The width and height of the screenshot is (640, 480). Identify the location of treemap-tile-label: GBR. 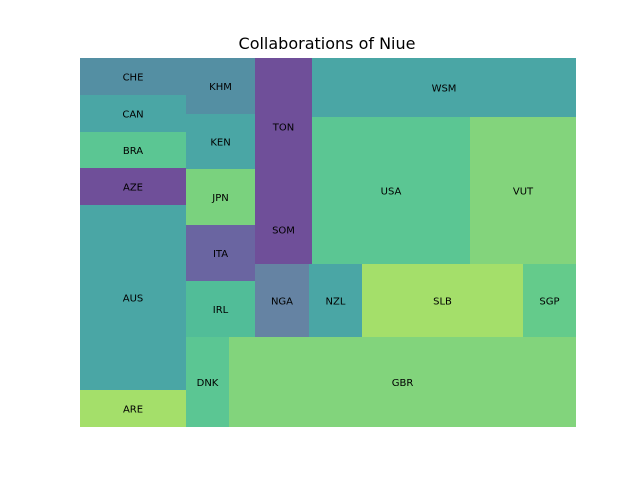
(403, 383).